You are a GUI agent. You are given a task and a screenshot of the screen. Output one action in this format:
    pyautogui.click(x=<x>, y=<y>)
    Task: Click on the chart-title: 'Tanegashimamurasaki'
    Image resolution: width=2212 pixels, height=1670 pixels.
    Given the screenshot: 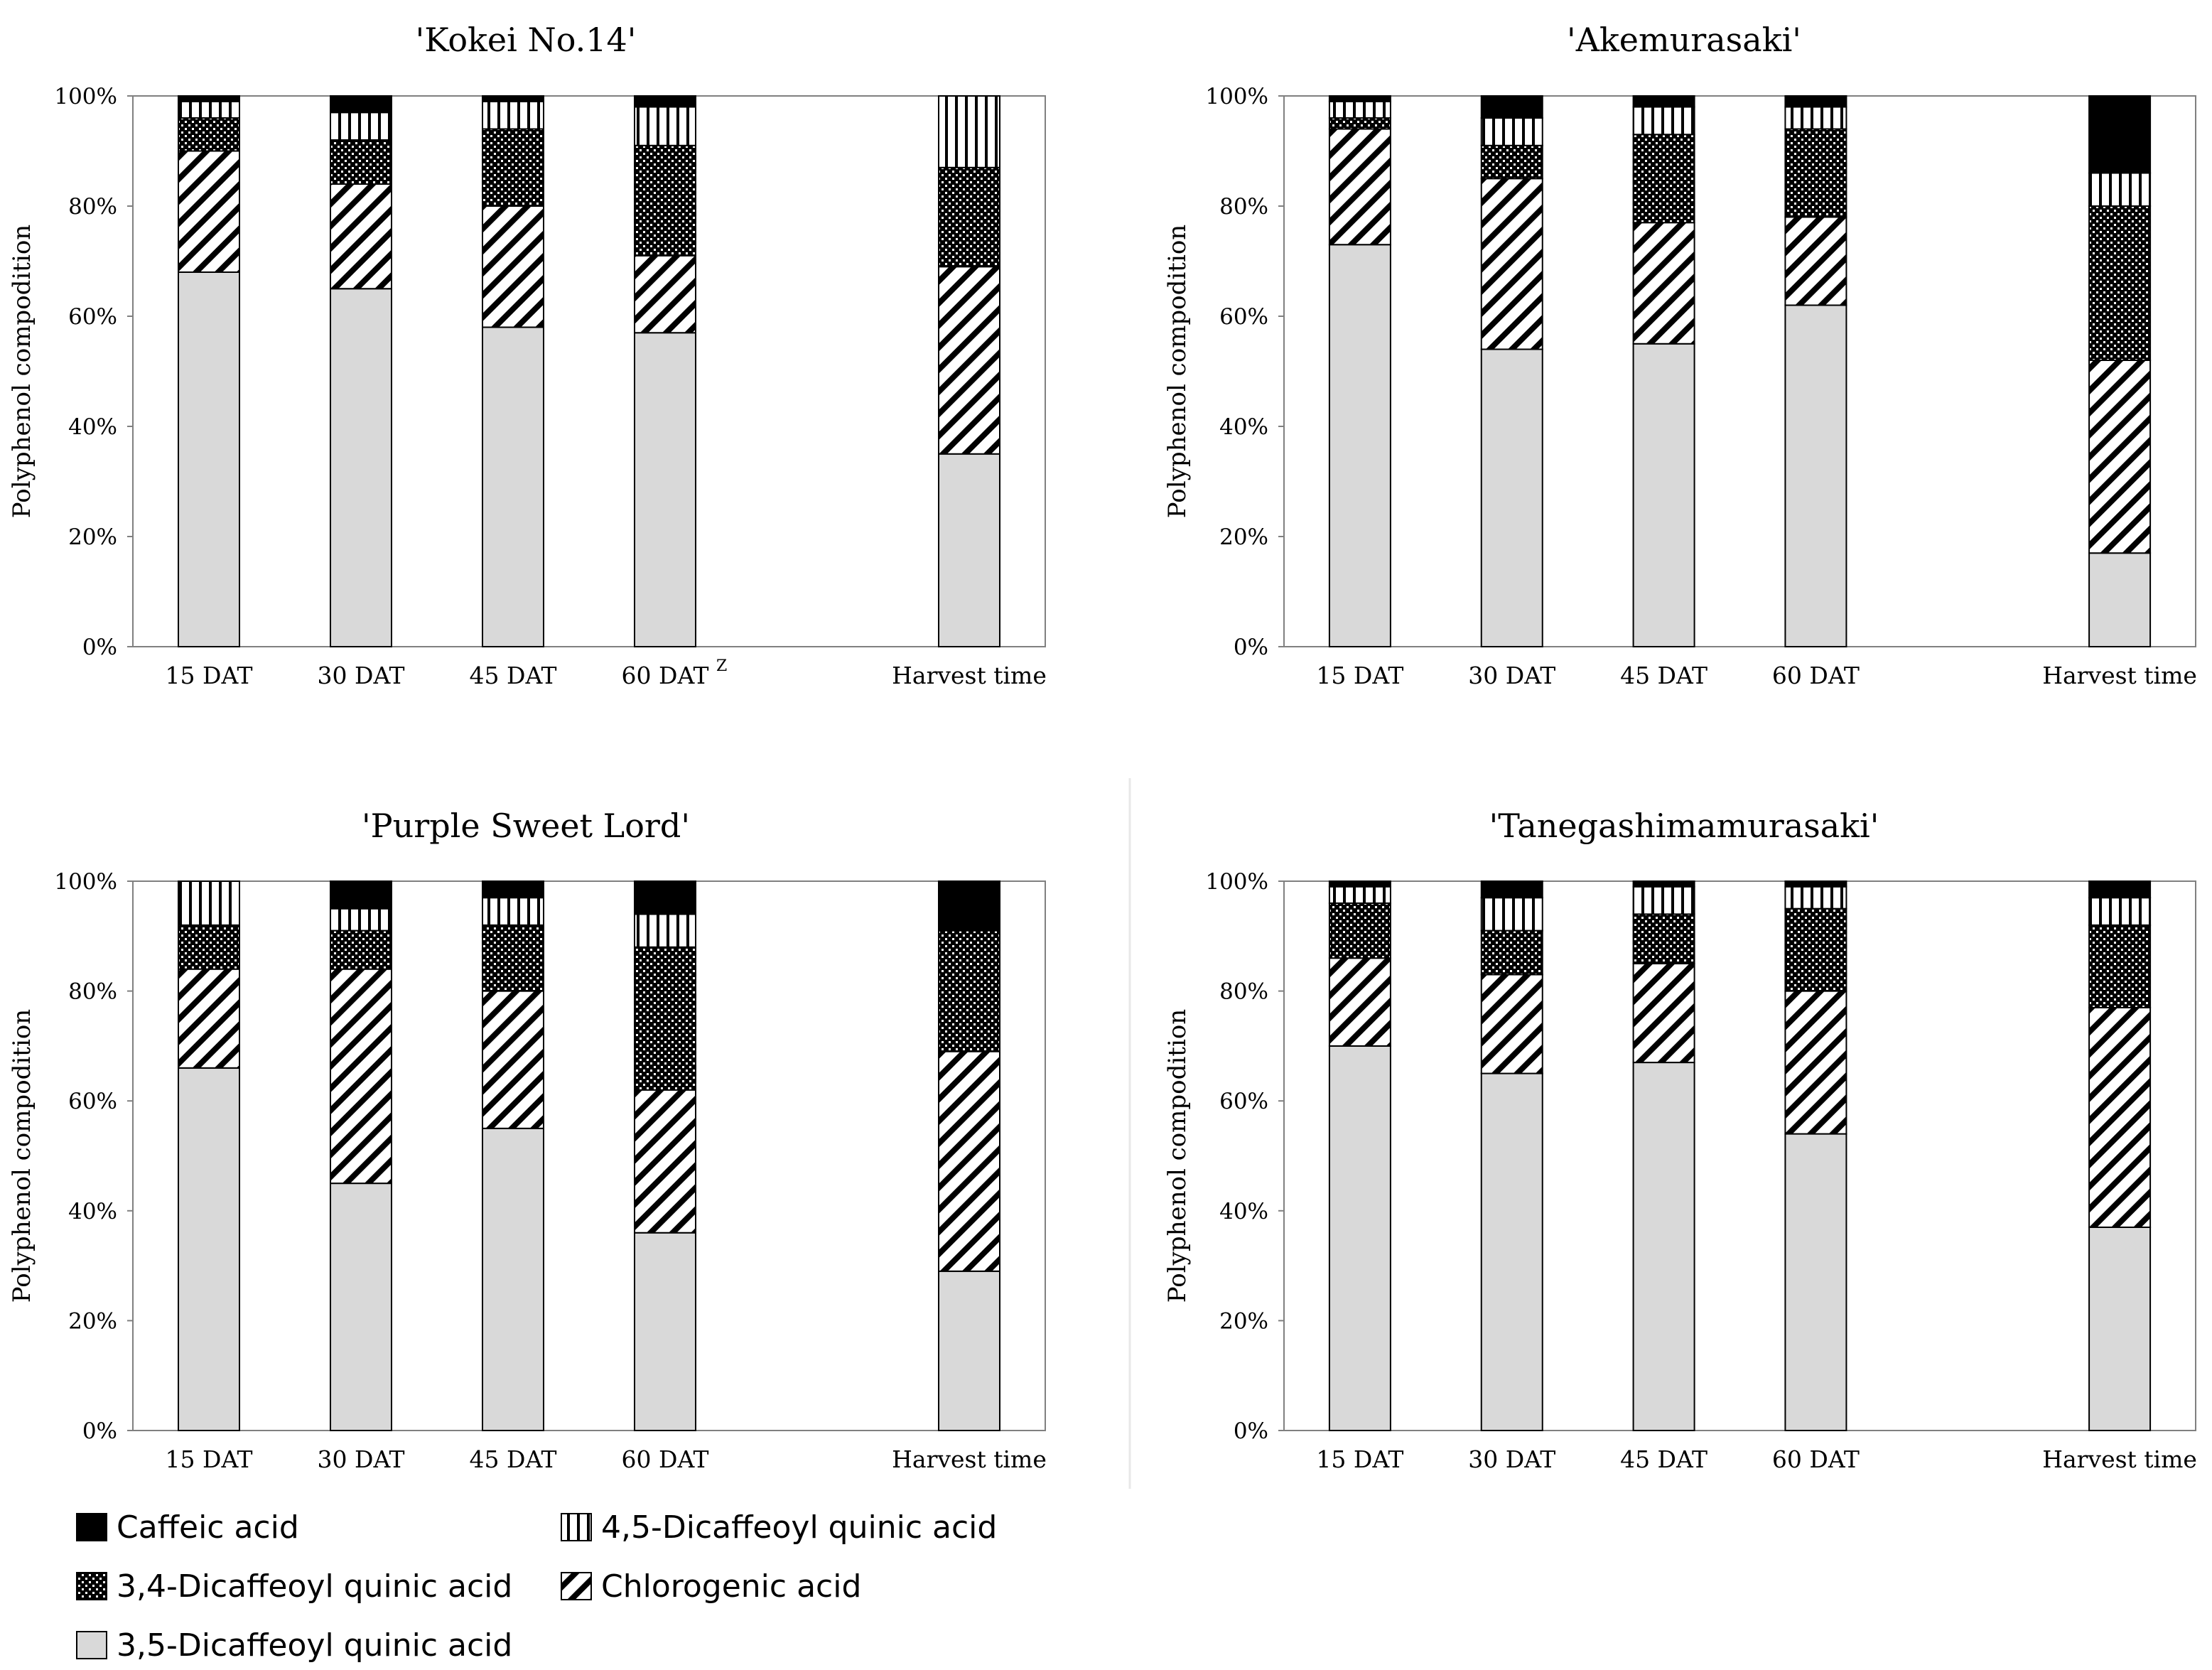 What is the action you would take?
    pyautogui.click(x=1684, y=826)
    